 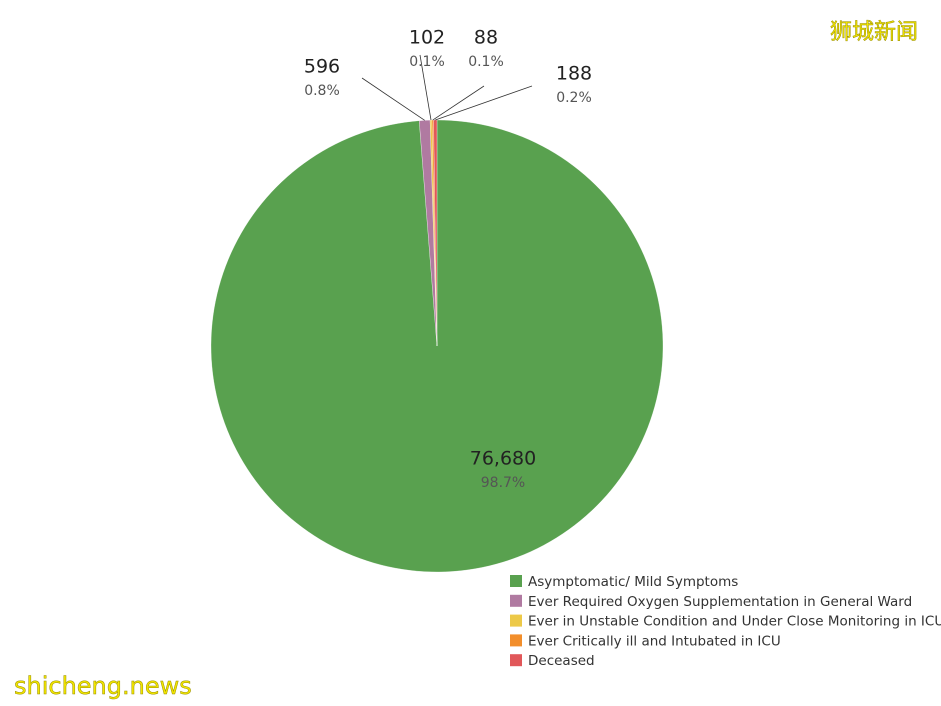 I want to click on legend-label: Deceased, so click(x=561, y=661).